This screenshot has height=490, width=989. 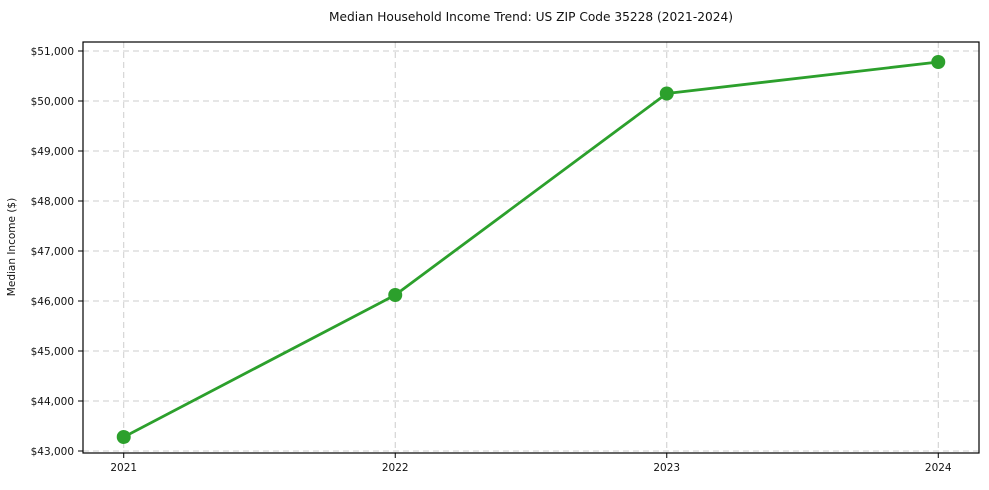 I want to click on data-point-2021, so click(x=123, y=437).